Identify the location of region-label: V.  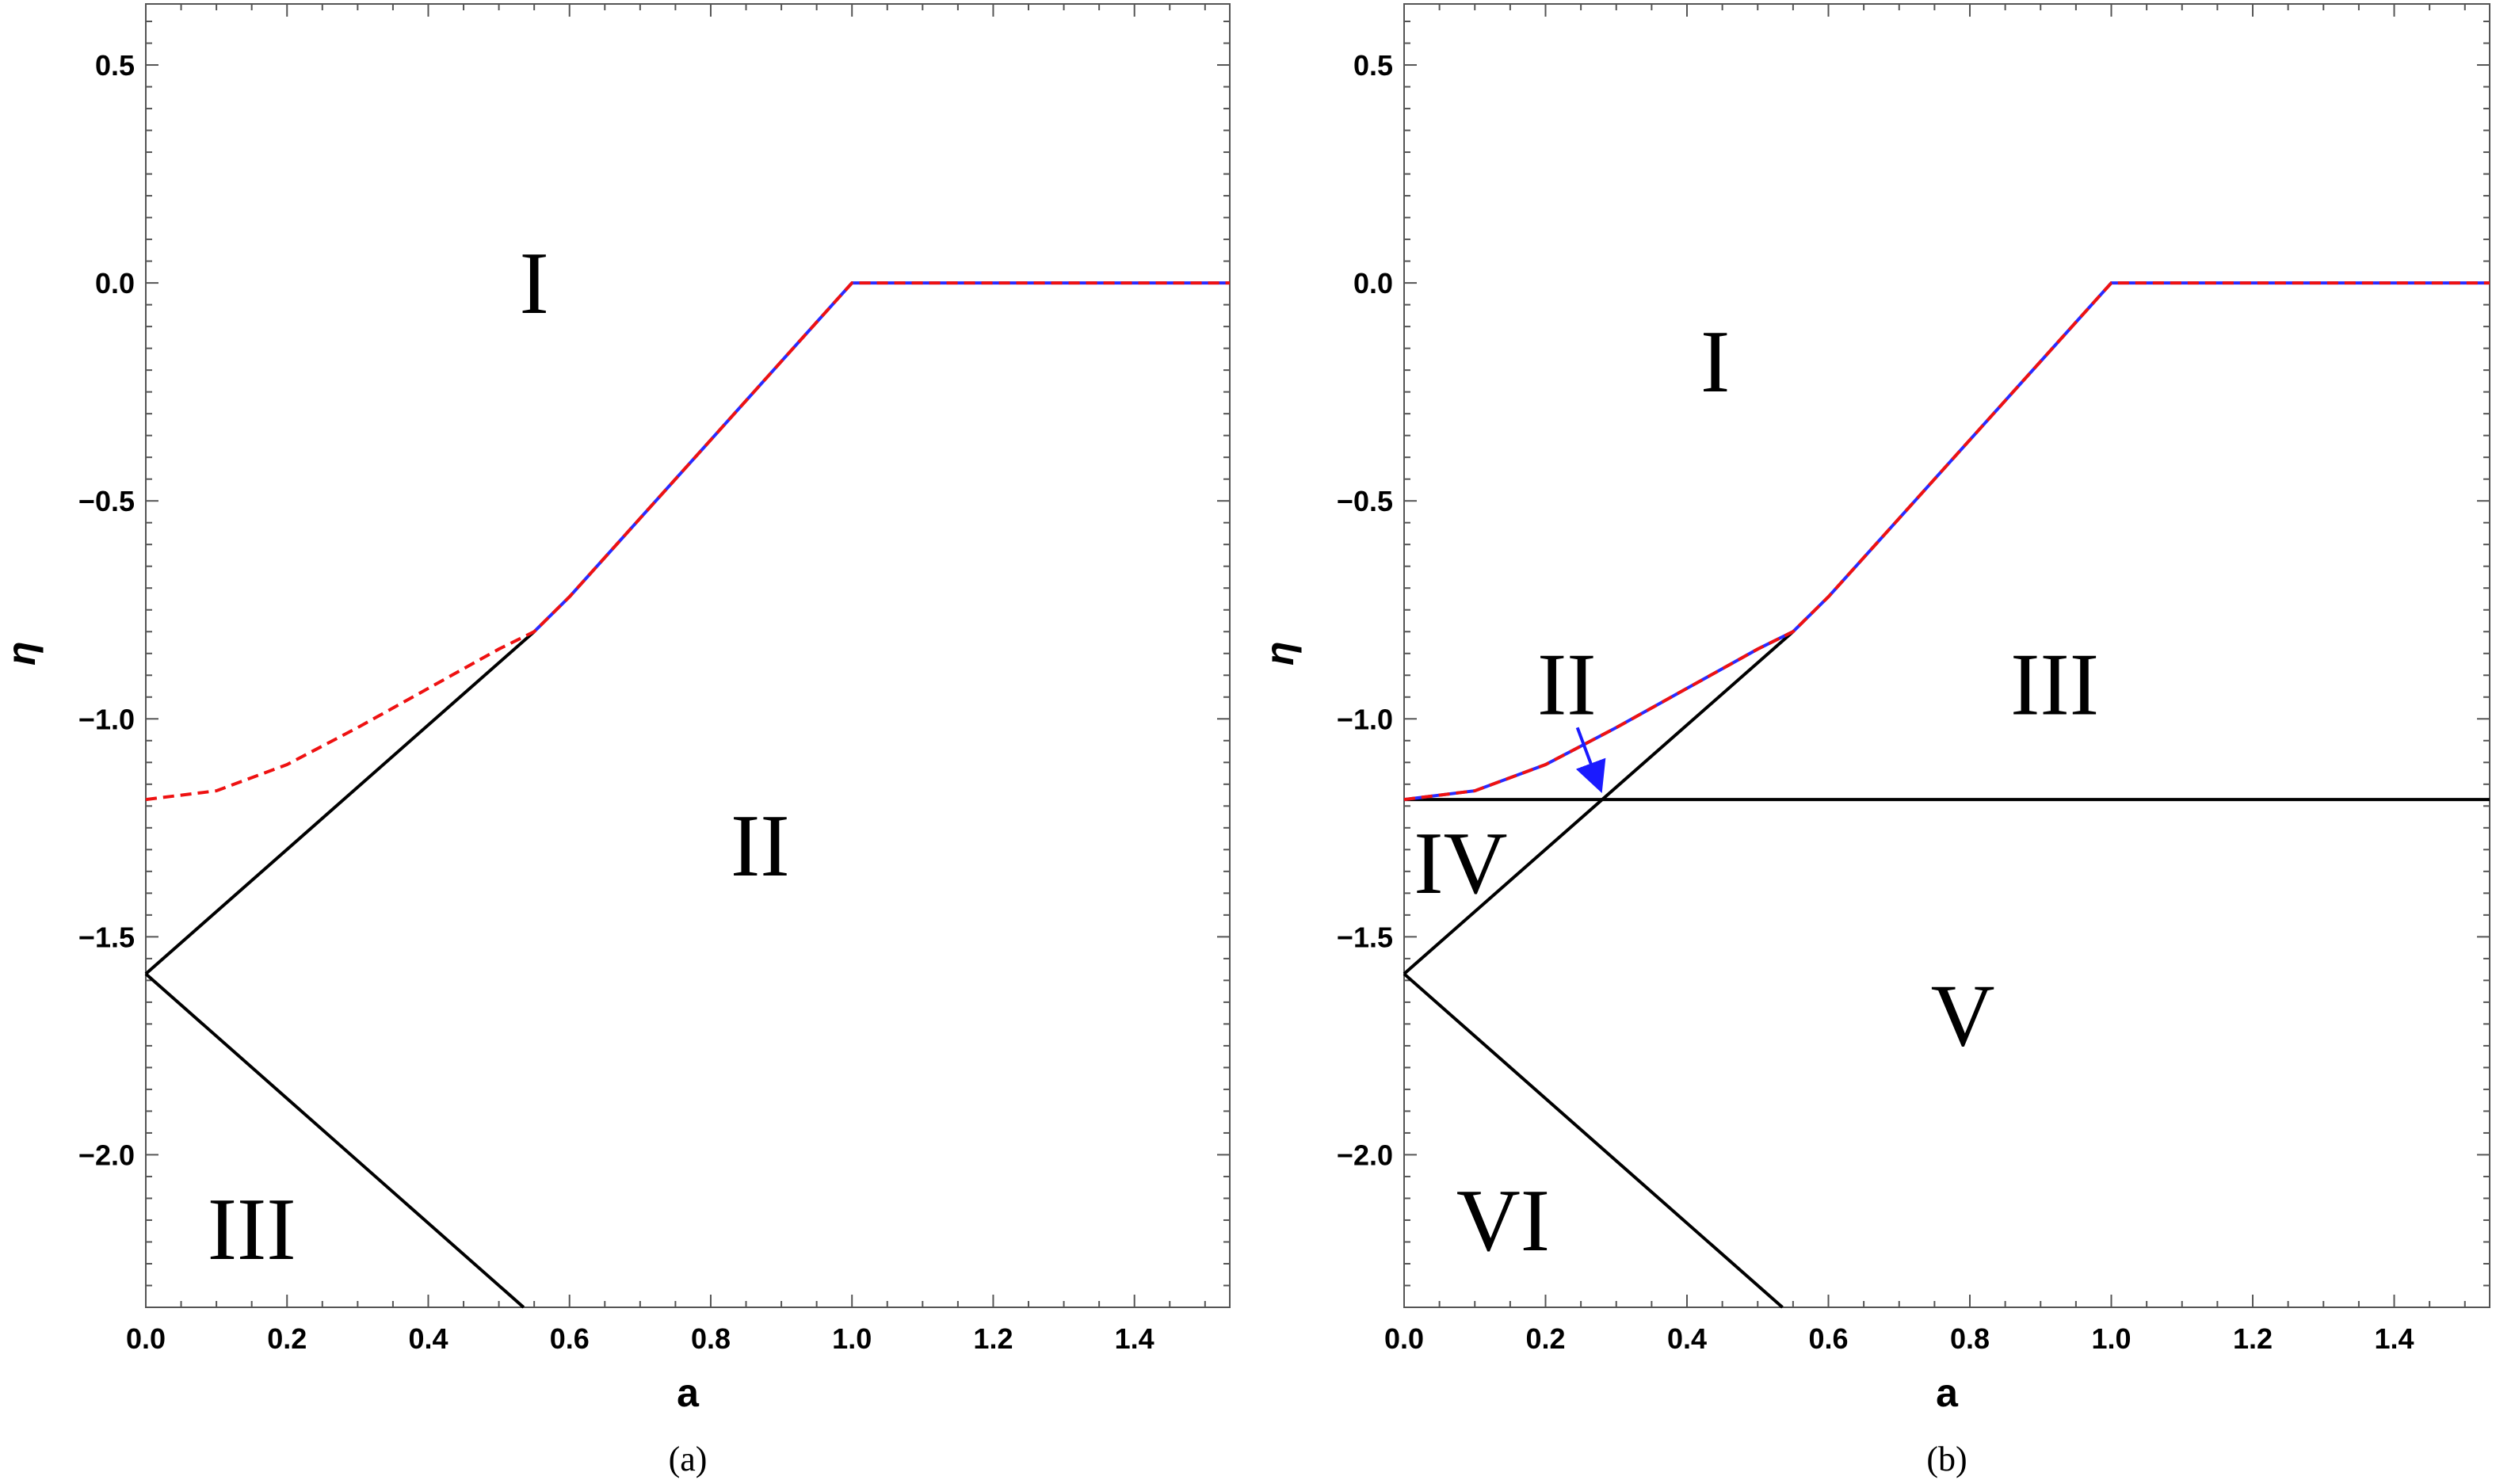
(1963, 1016).